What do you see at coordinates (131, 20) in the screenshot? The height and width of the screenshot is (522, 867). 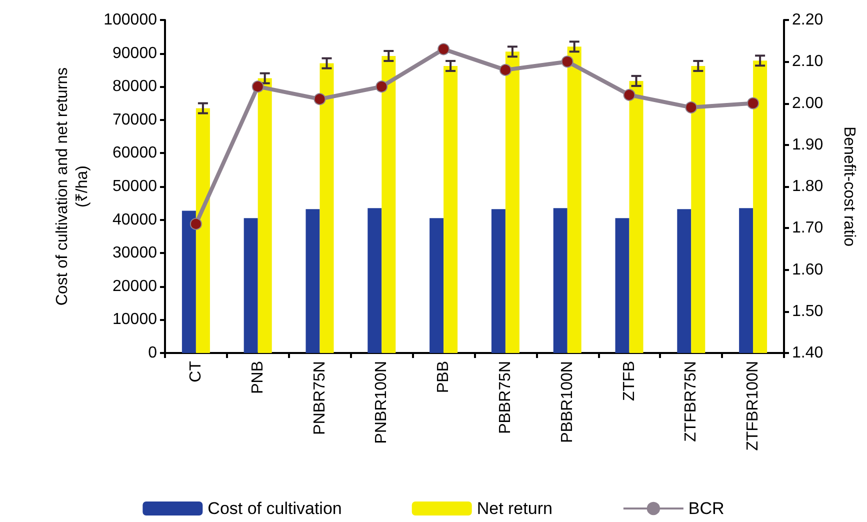 I see `y-tick-label: 100000` at bounding box center [131, 20].